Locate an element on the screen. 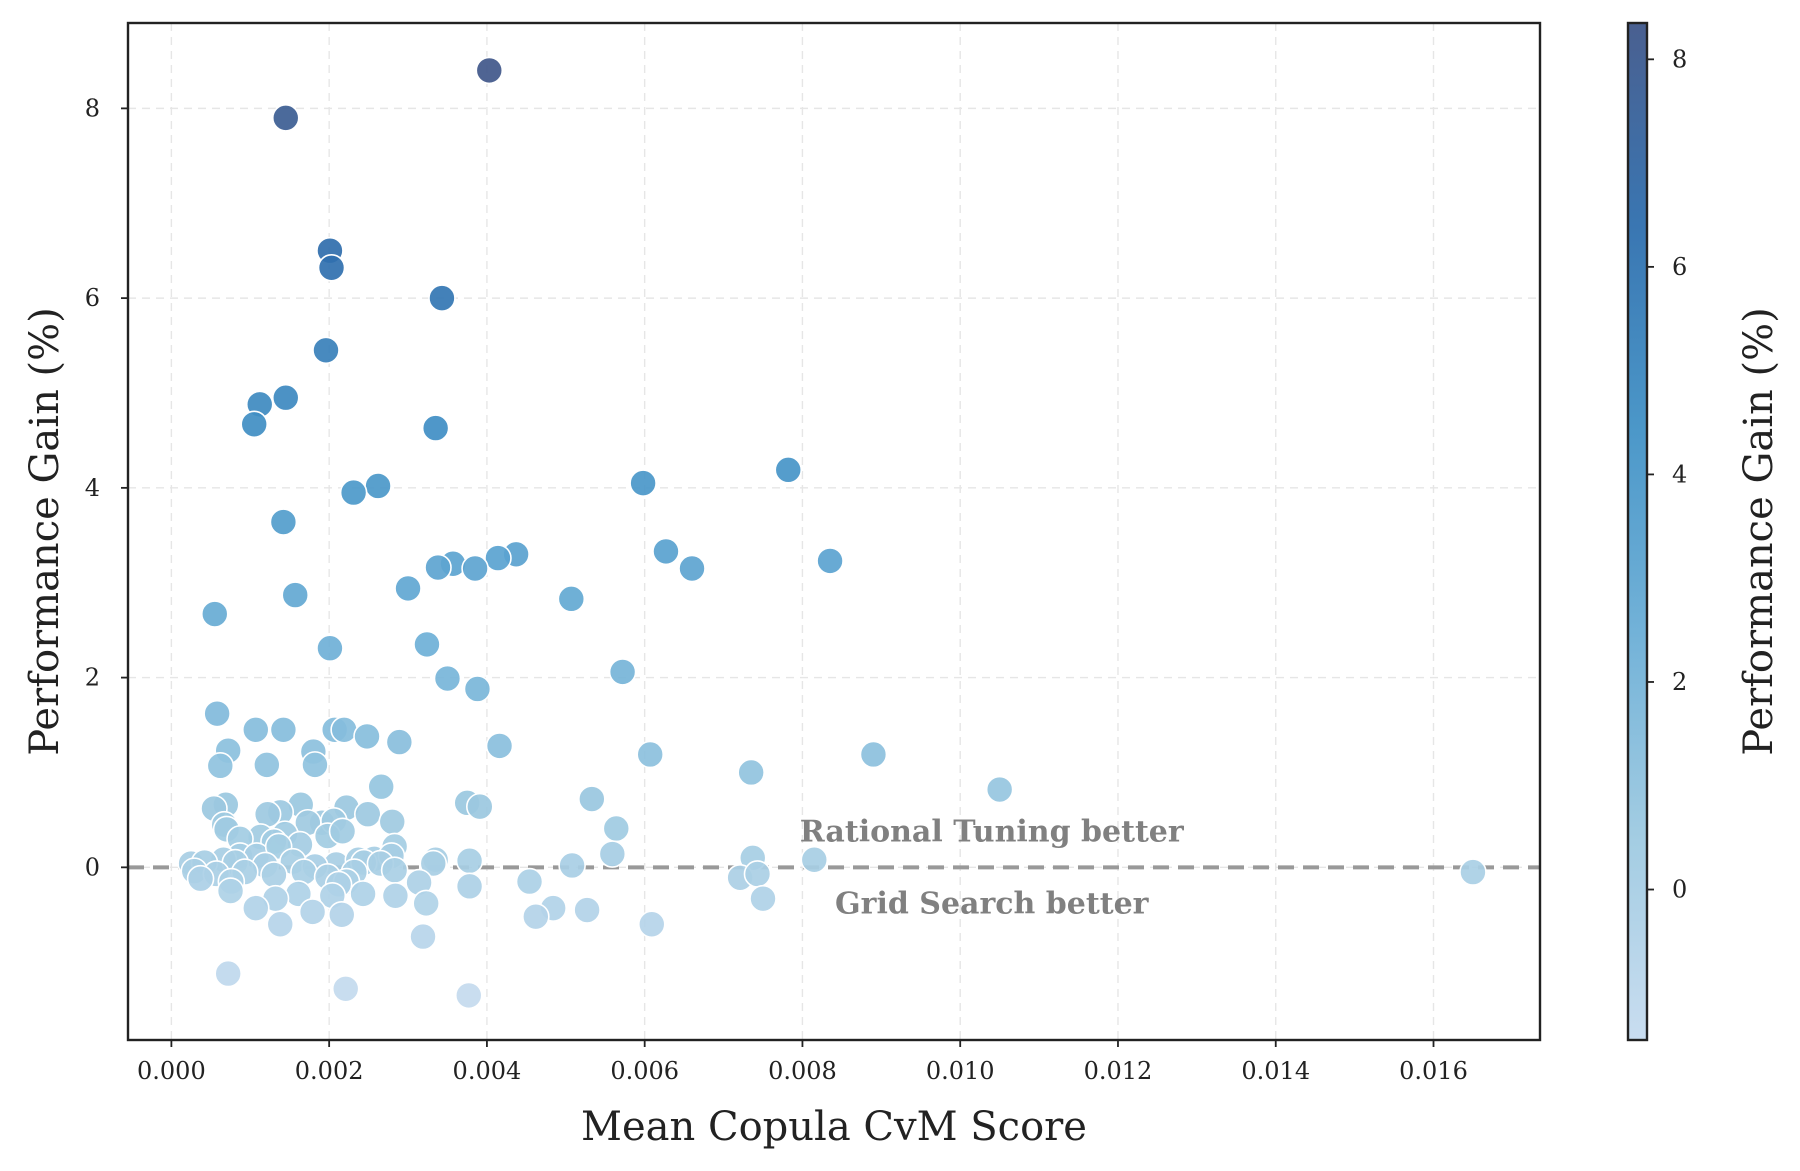  colorbar-tick-label-1: 2 is located at coordinates (1679, 682).